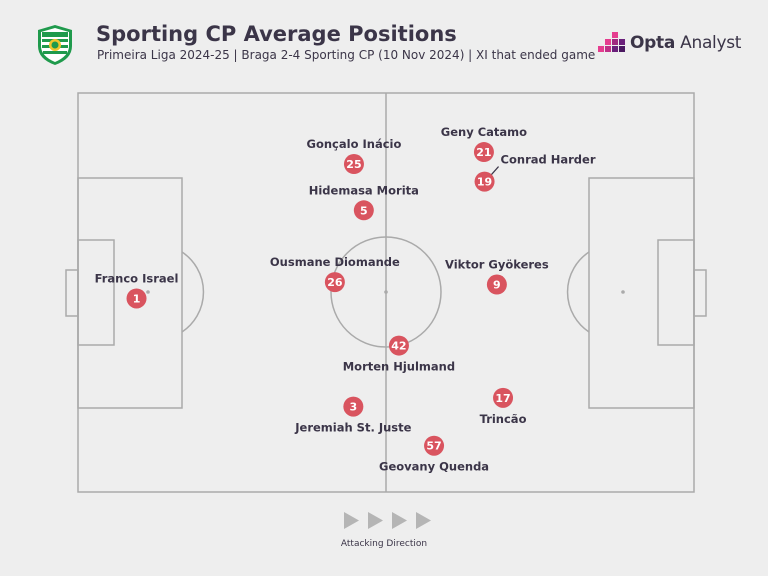  What do you see at coordinates (700, 293) in the screenshot?
I see `right-goal` at bounding box center [700, 293].